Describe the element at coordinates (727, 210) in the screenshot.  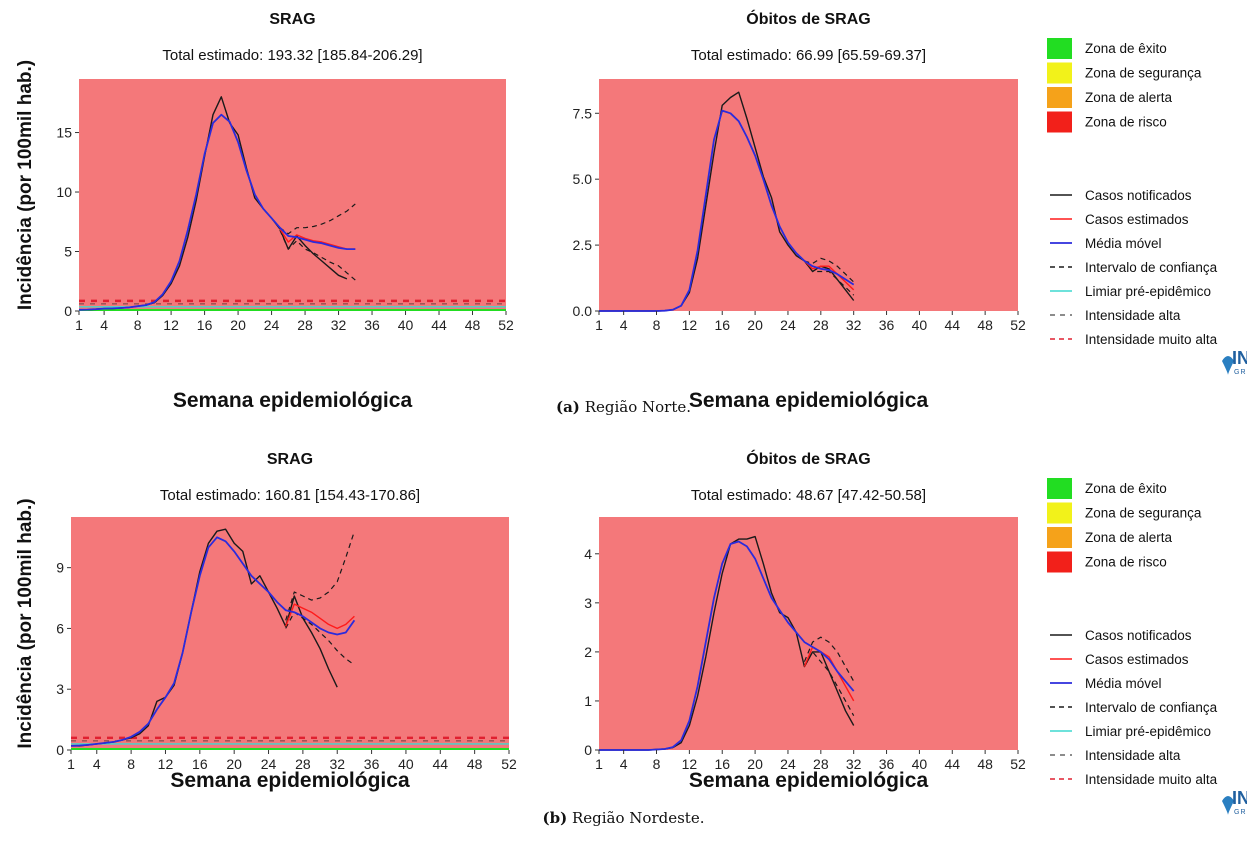
I see `series-line-m-dia-m-vel` at that location.